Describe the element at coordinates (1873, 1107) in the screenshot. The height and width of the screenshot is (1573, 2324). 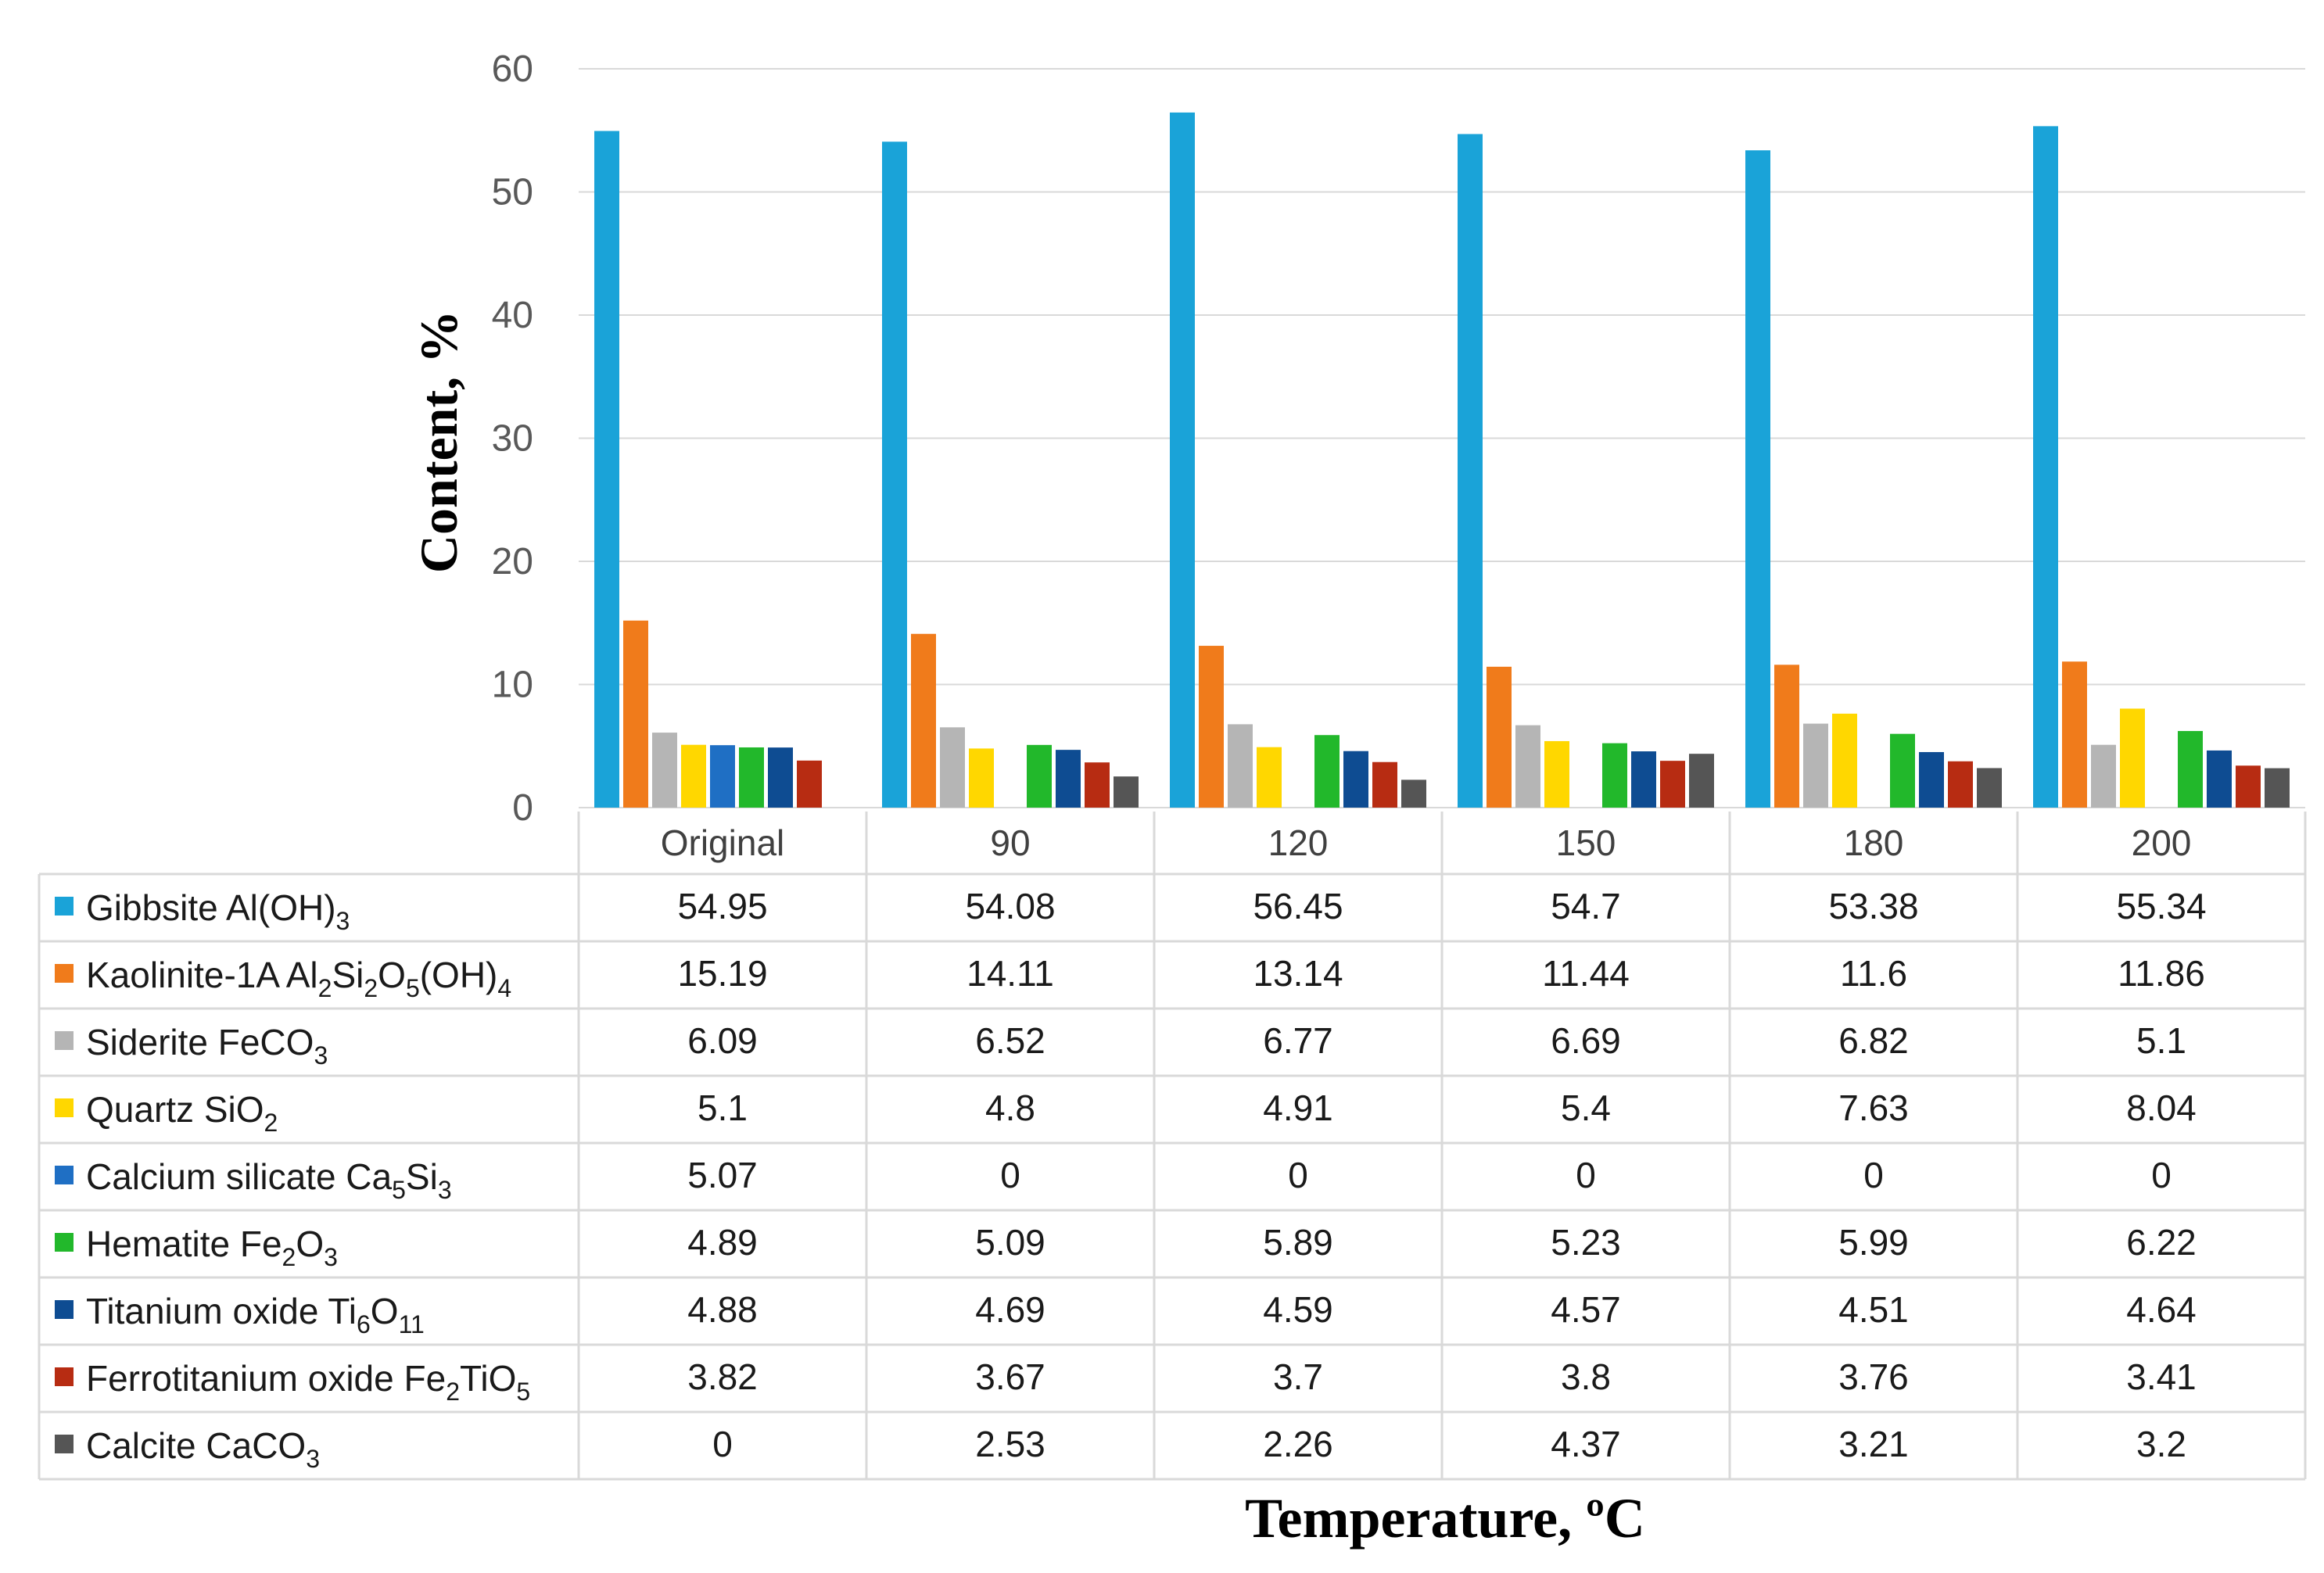
I see `table-cell: 7.63` at that location.